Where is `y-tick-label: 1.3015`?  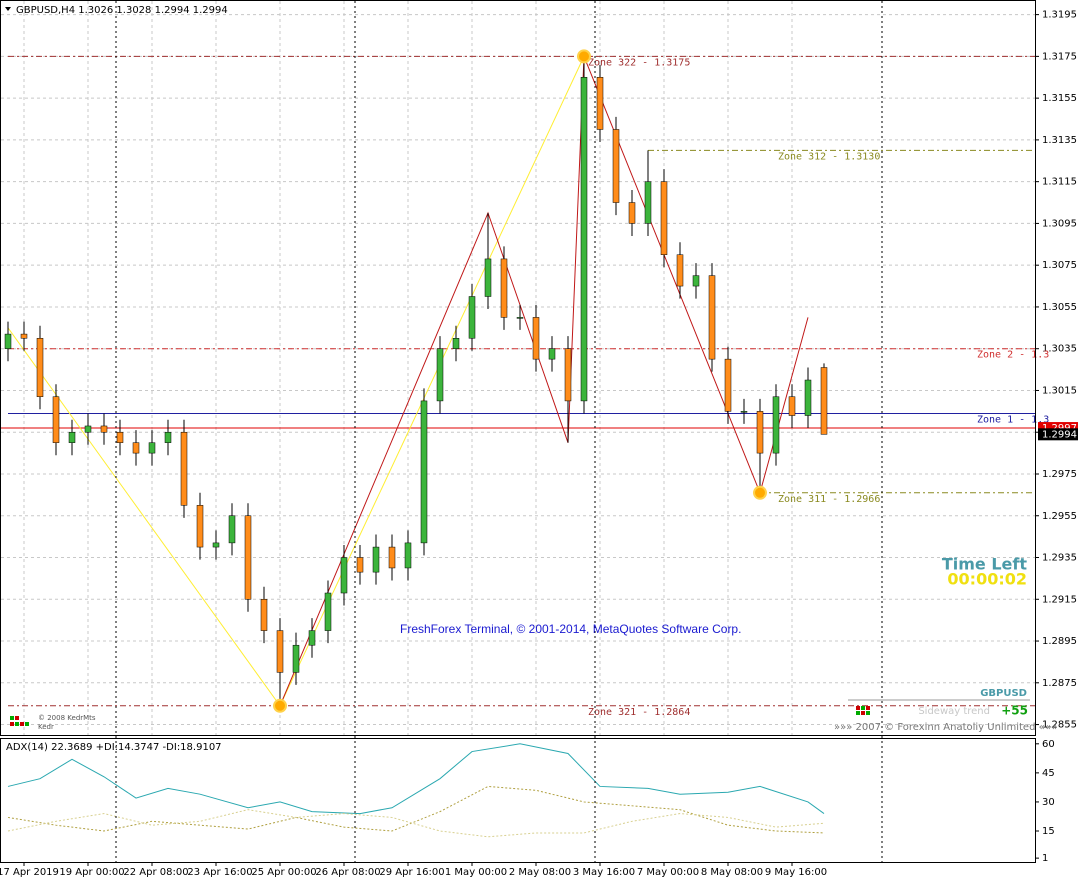 y-tick-label: 1.3015 is located at coordinates (1059, 390).